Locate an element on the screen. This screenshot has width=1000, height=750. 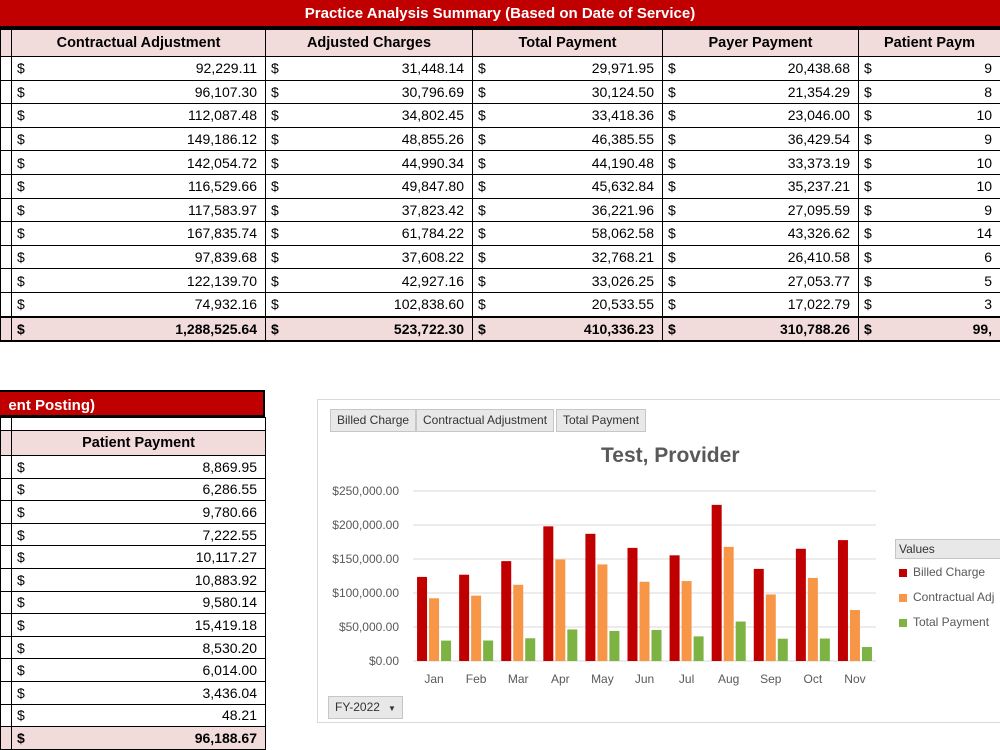
cell-patient-payment: 9,780.66 is located at coordinates (149, 512).